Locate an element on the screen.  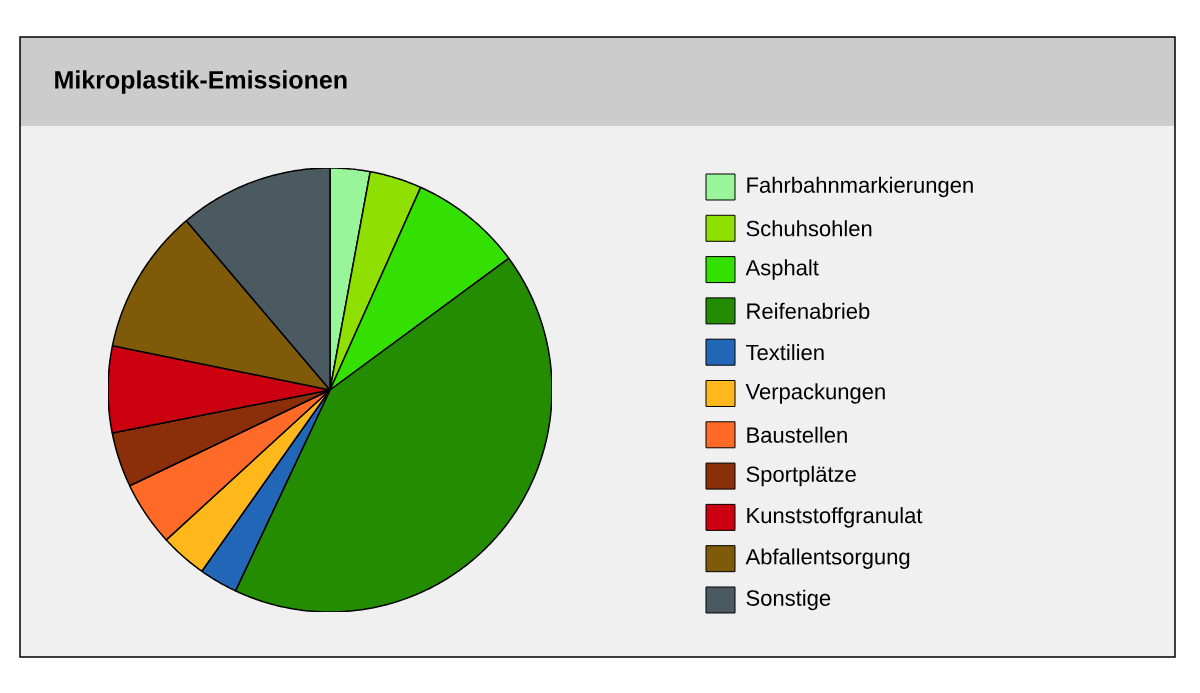
legend-label: Kunststoffgranulat is located at coordinates (835, 517).